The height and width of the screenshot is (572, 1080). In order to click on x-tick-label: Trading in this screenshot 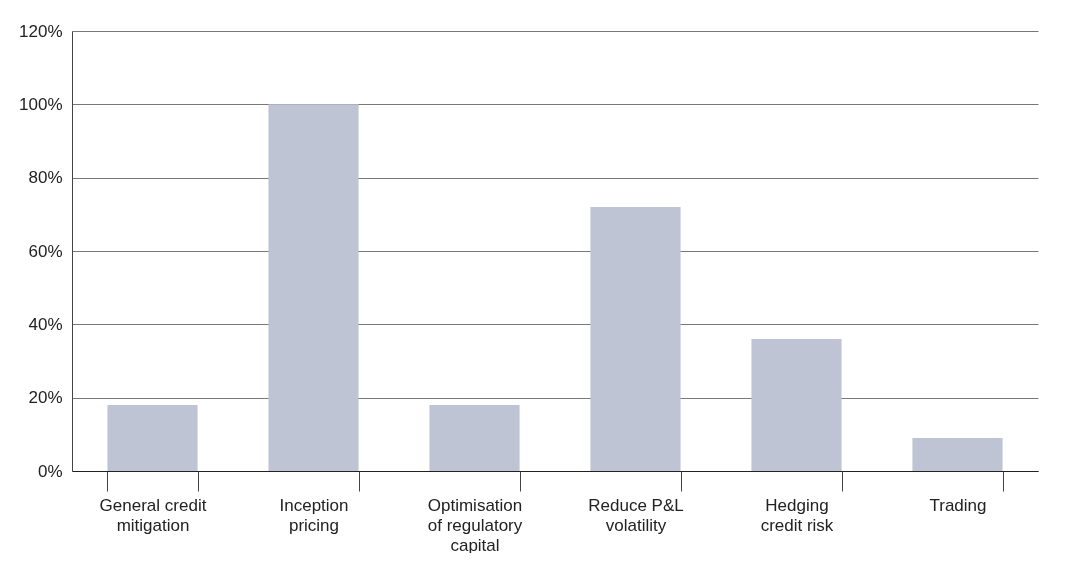, I will do `click(958, 505)`.